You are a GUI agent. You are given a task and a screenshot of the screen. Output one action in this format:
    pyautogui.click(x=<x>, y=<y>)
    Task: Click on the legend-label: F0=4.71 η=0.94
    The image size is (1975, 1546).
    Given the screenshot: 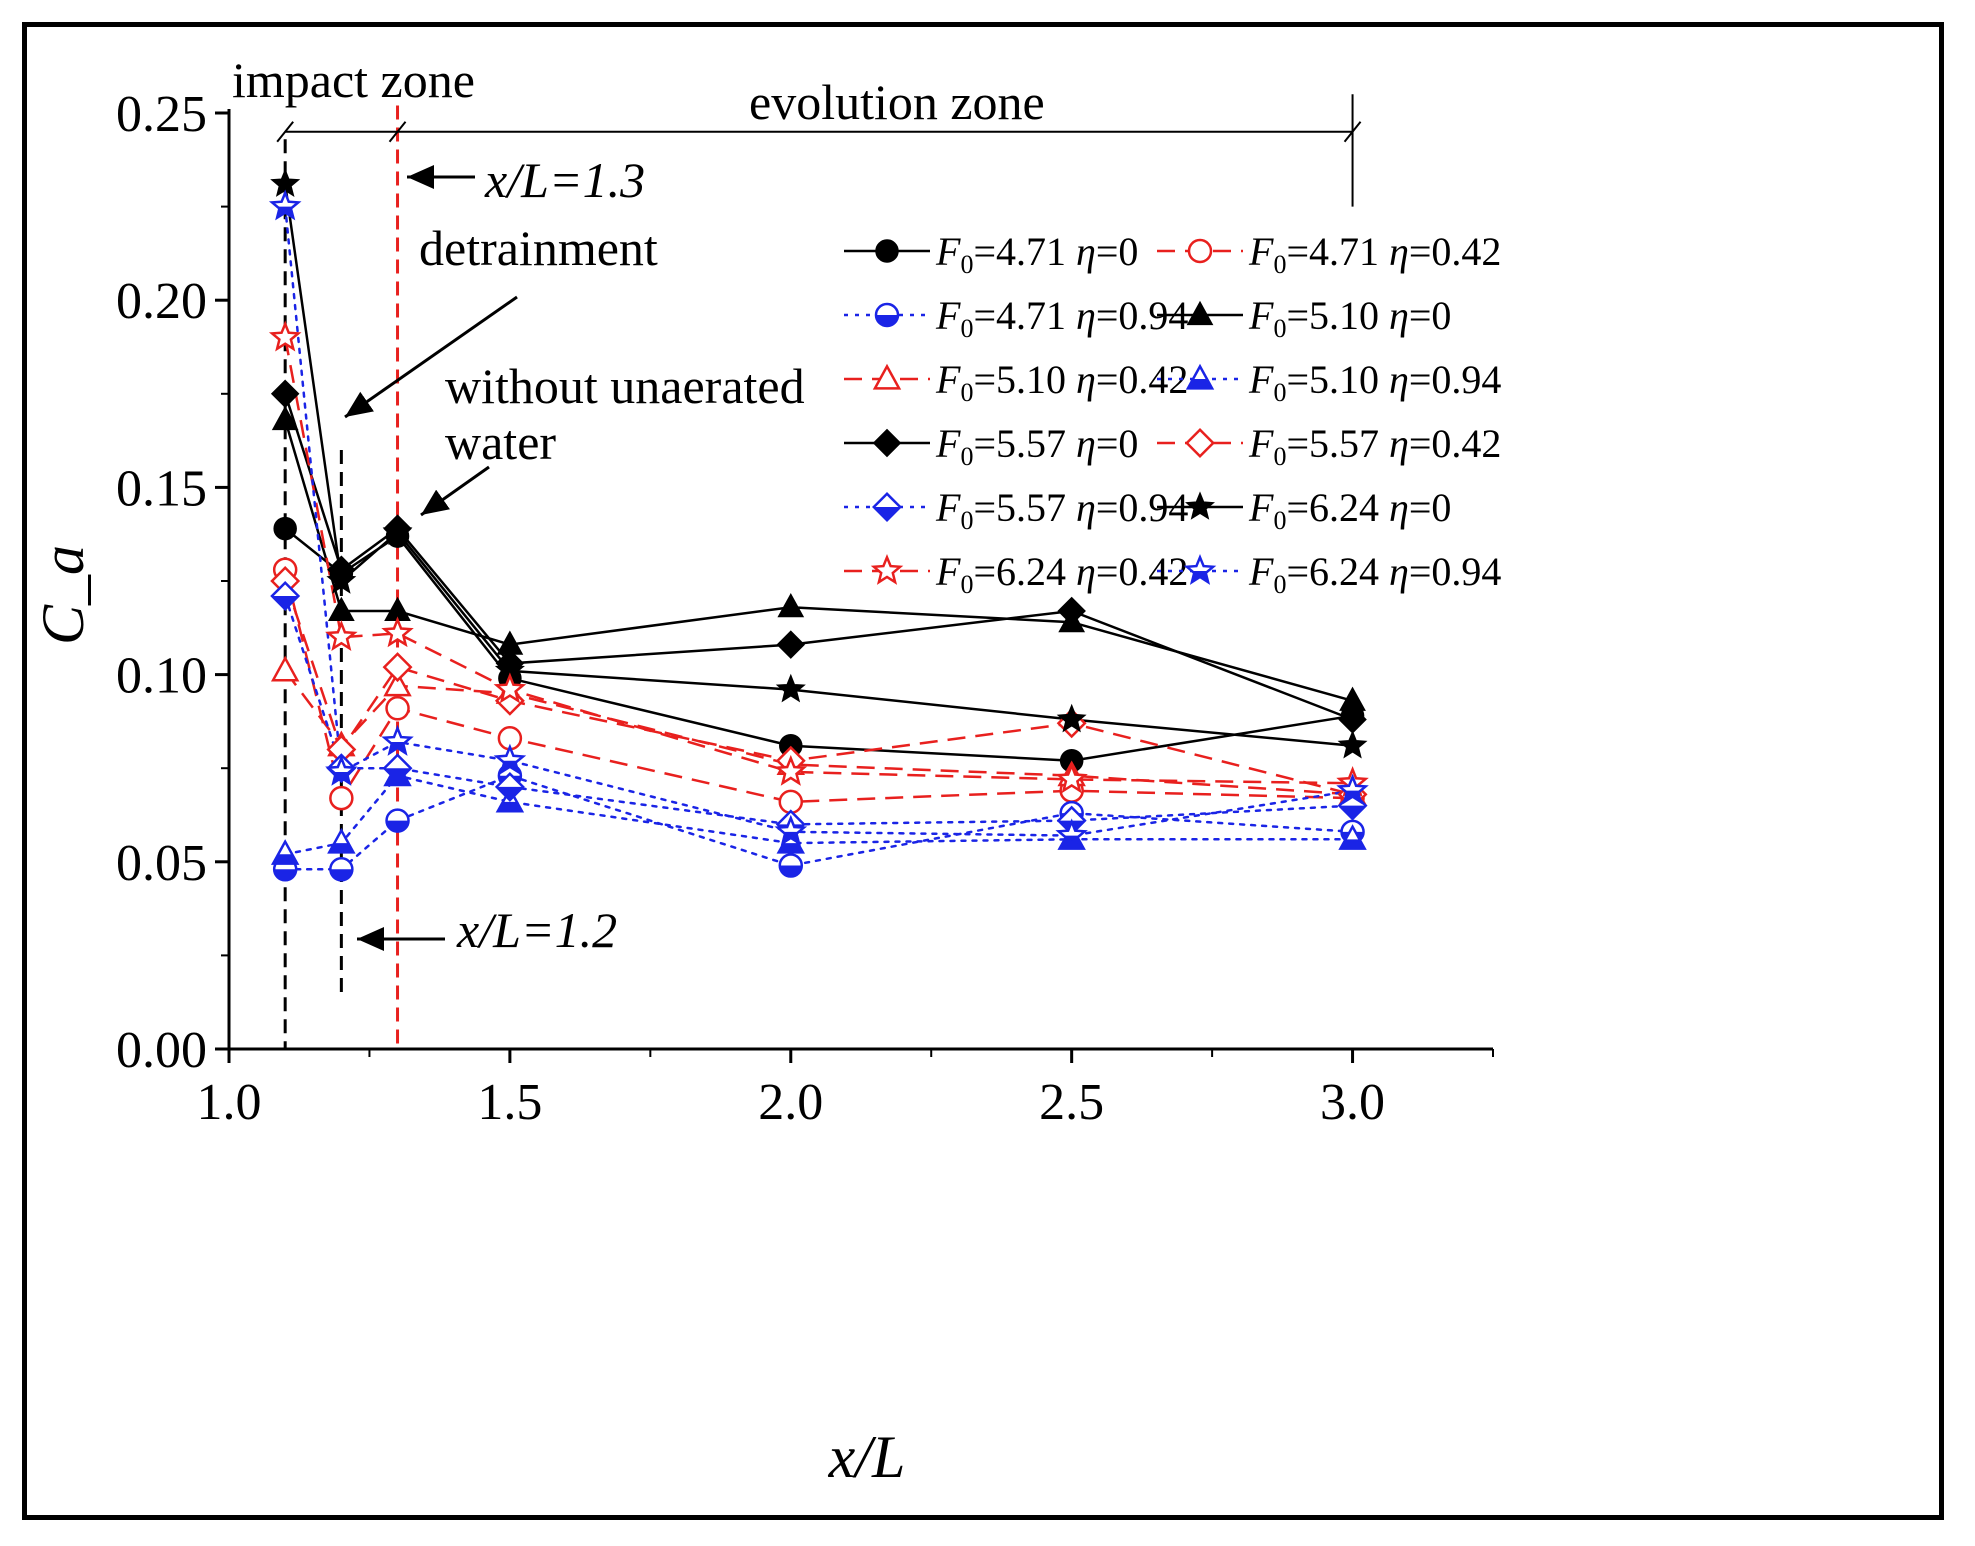 What is the action you would take?
    pyautogui.click(x=1061, y=318)
    